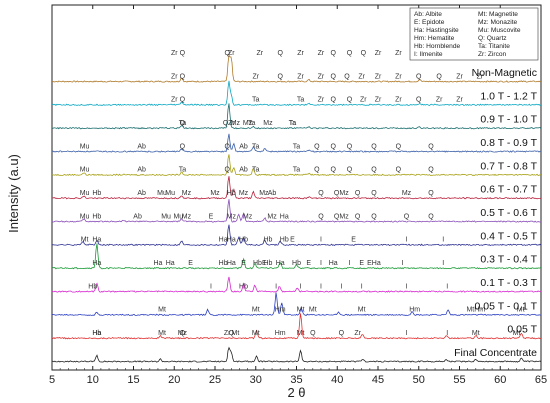  Describe the element at coordinates (437, 46) in the screenshot. I see `legend-entry: Hb: Hornblende` at that location.